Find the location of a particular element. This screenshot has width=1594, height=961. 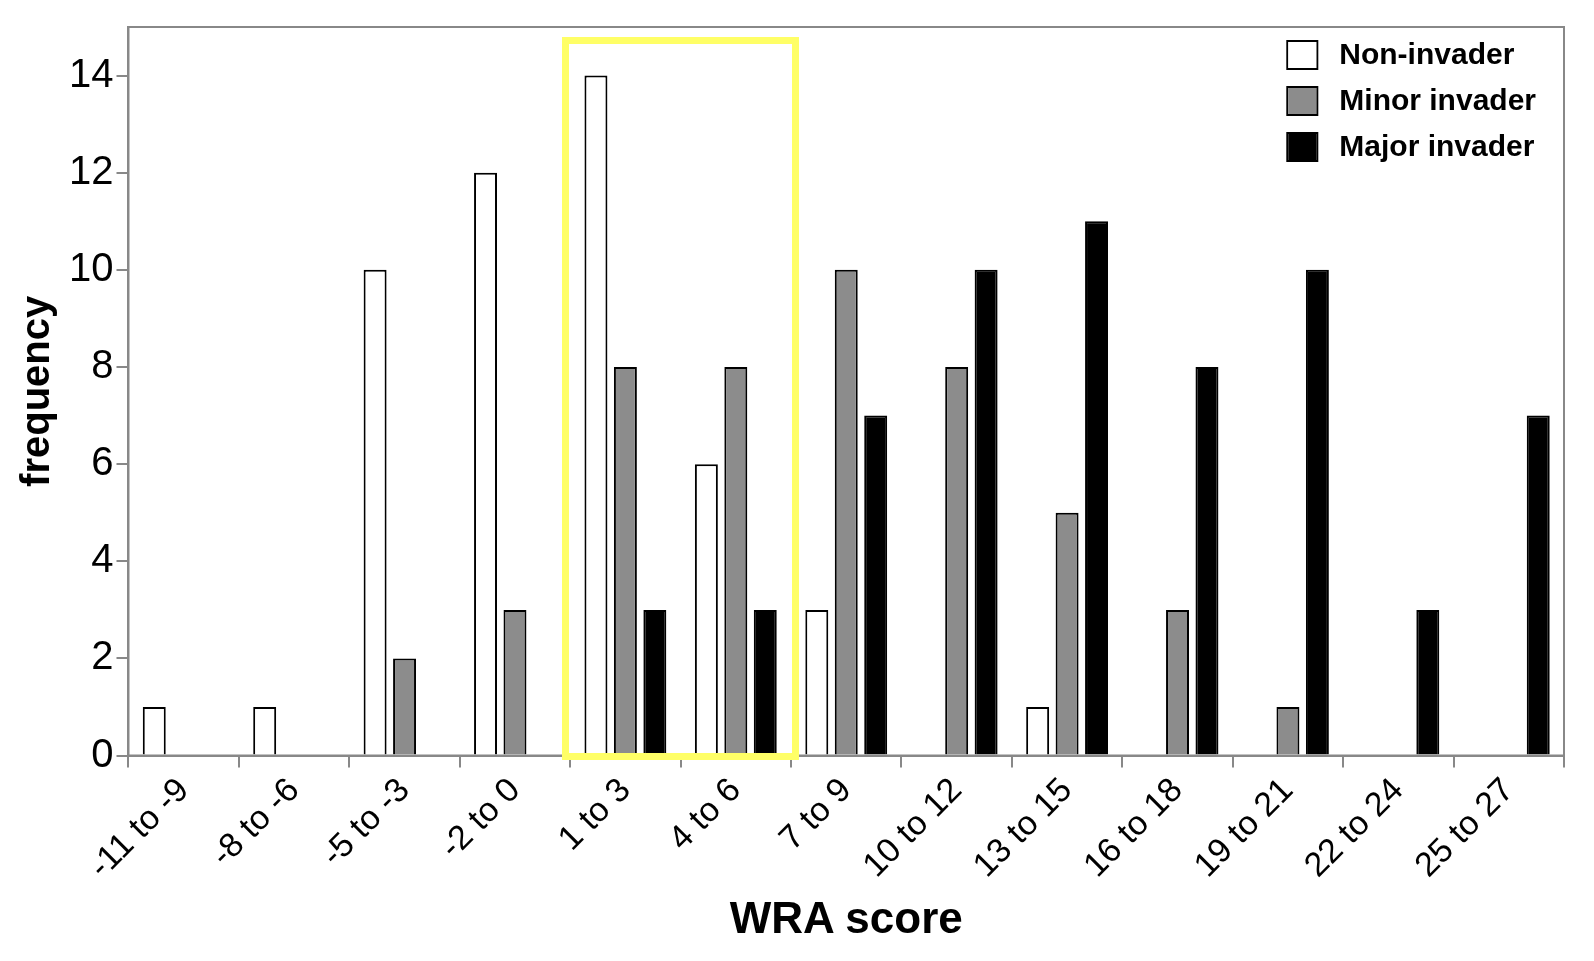

x-tick-label: -5 to -3 is located at coordinates (365, 821).